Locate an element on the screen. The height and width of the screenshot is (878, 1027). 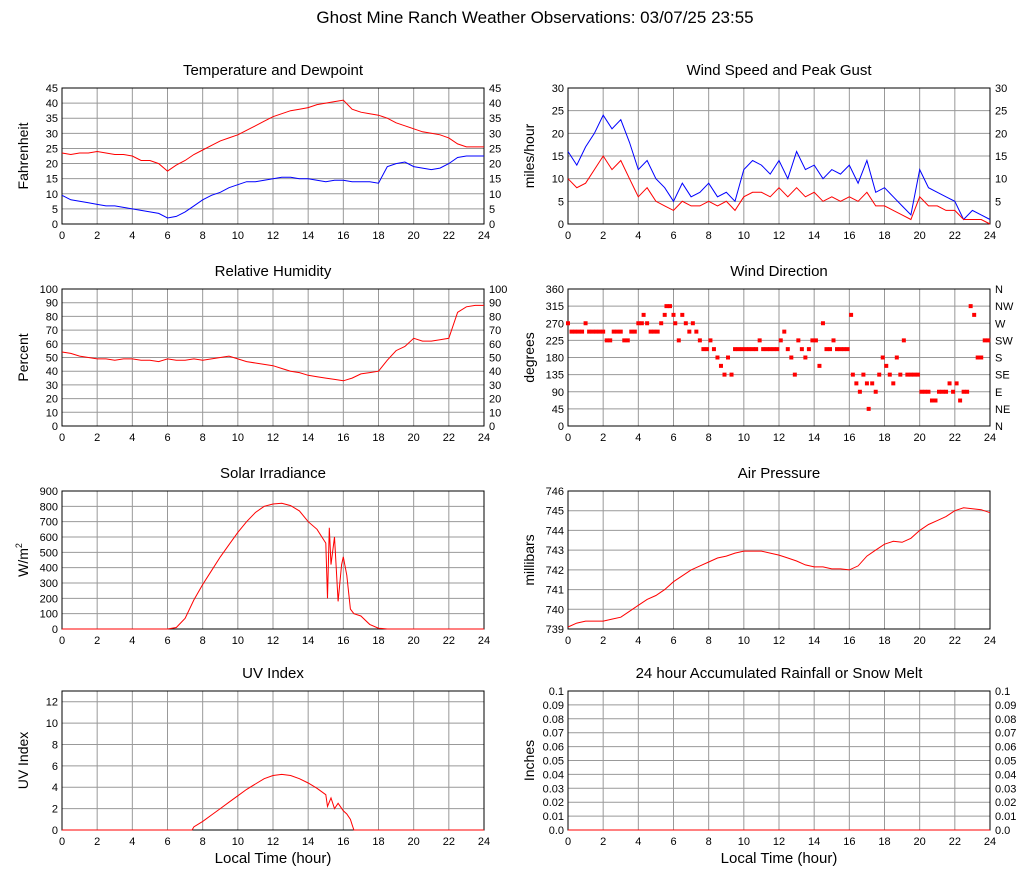
chart-title: Wind Speed and Peak Gust is located at coordinates (779, 70).